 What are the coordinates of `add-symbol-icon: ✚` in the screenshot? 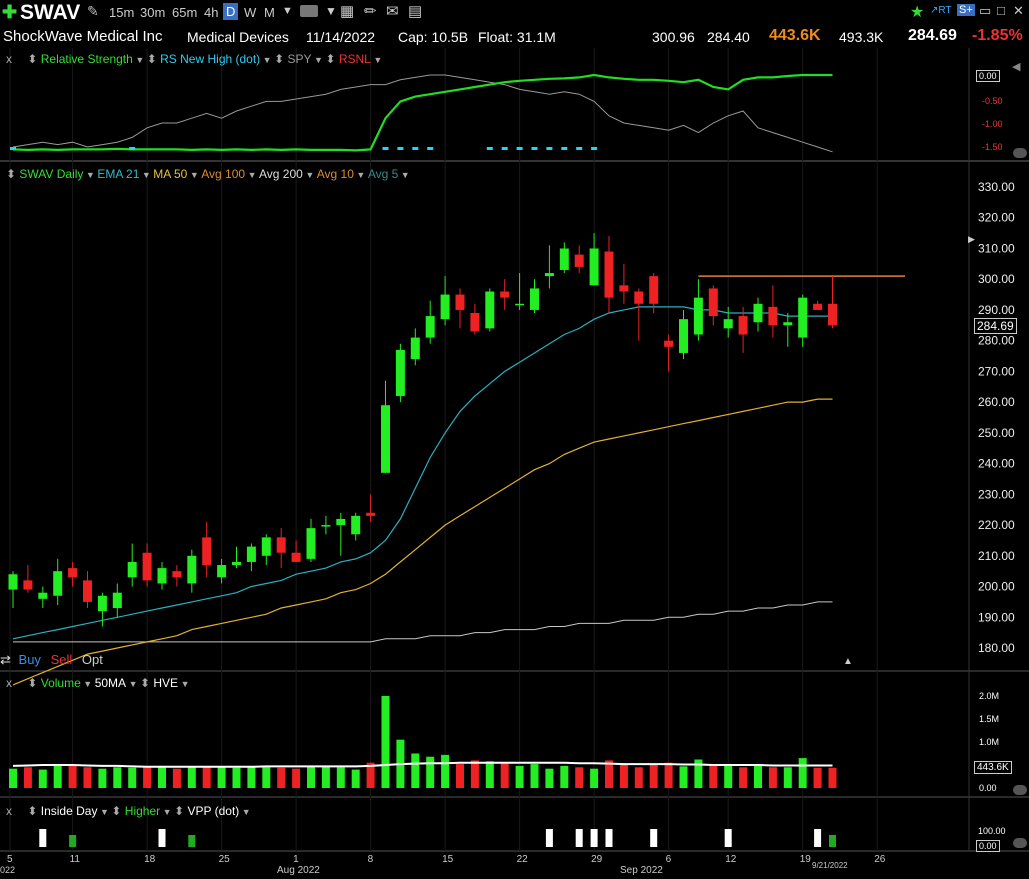 It's located at (10, 12).